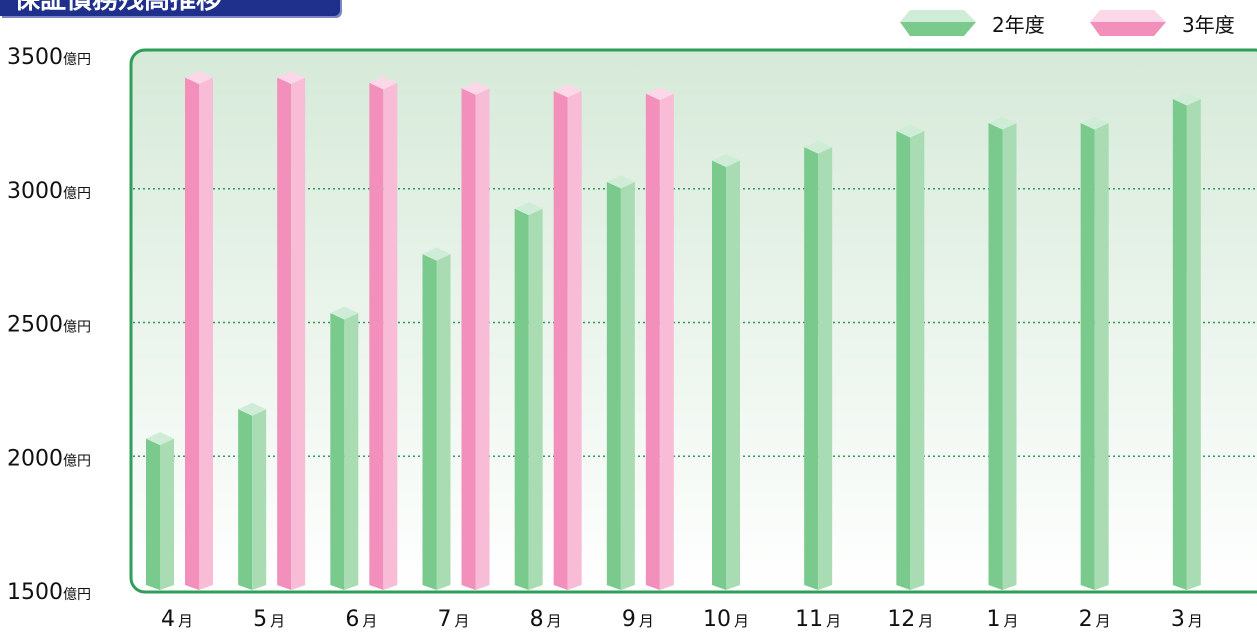  Describe the element at coordinates (49, 325) in the screenshot. I see `y-tick-label: 2500億円` at that location.